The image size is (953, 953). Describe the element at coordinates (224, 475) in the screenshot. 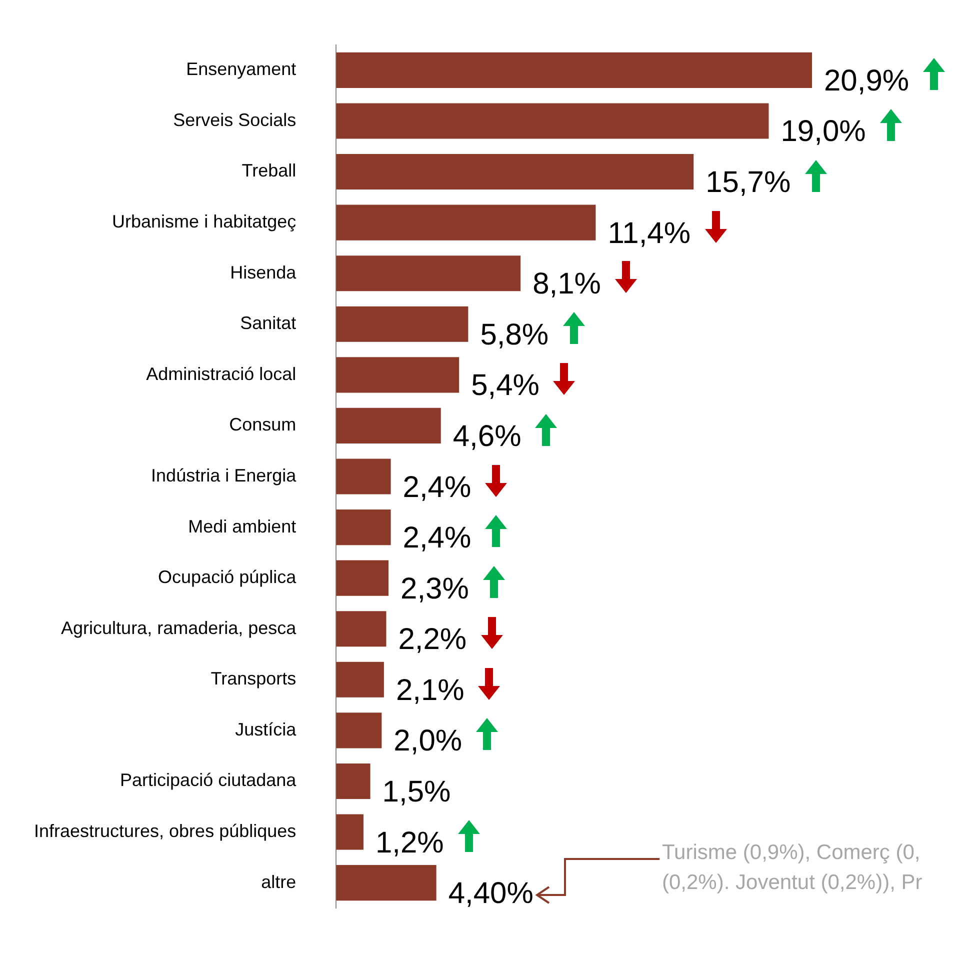

I see `y-tick-label: Indústria i Energia` at that location.